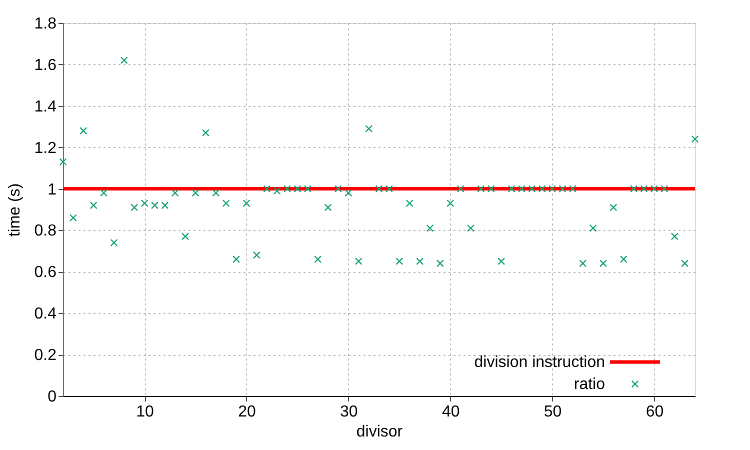 Image resolution: width=750 pixels, height=450 pixels. What do you see at coordinates (655, 412) in the screenshot?
I see `x-tick-label: 60` at bounding box center [655, 412].